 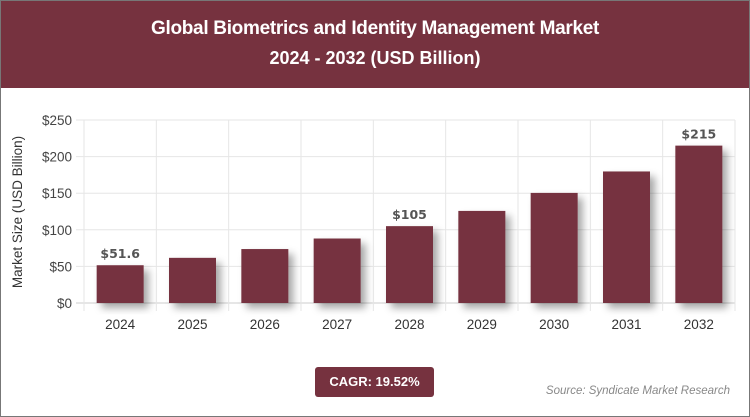 I want to click on y-tick-label: $0, so click(x=64, y=303).